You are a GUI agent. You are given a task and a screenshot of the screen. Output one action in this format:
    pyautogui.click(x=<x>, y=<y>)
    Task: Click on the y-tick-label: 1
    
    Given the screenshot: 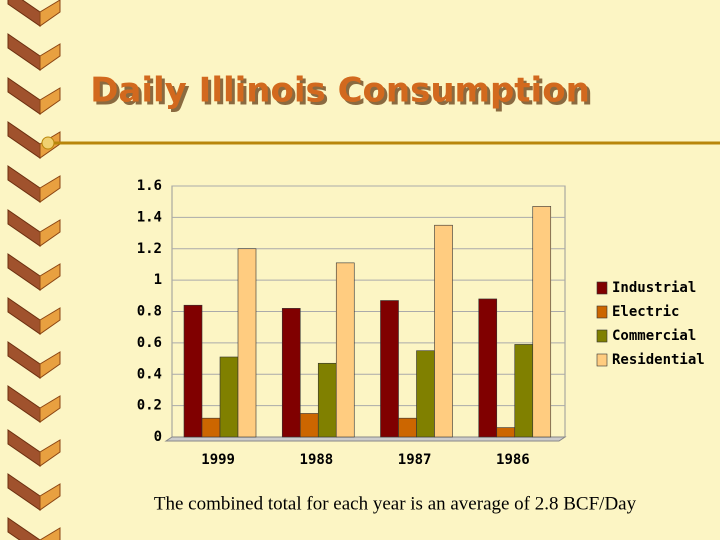 What is the action you would take?
    pyautogui.click(x=158, y=280)
    